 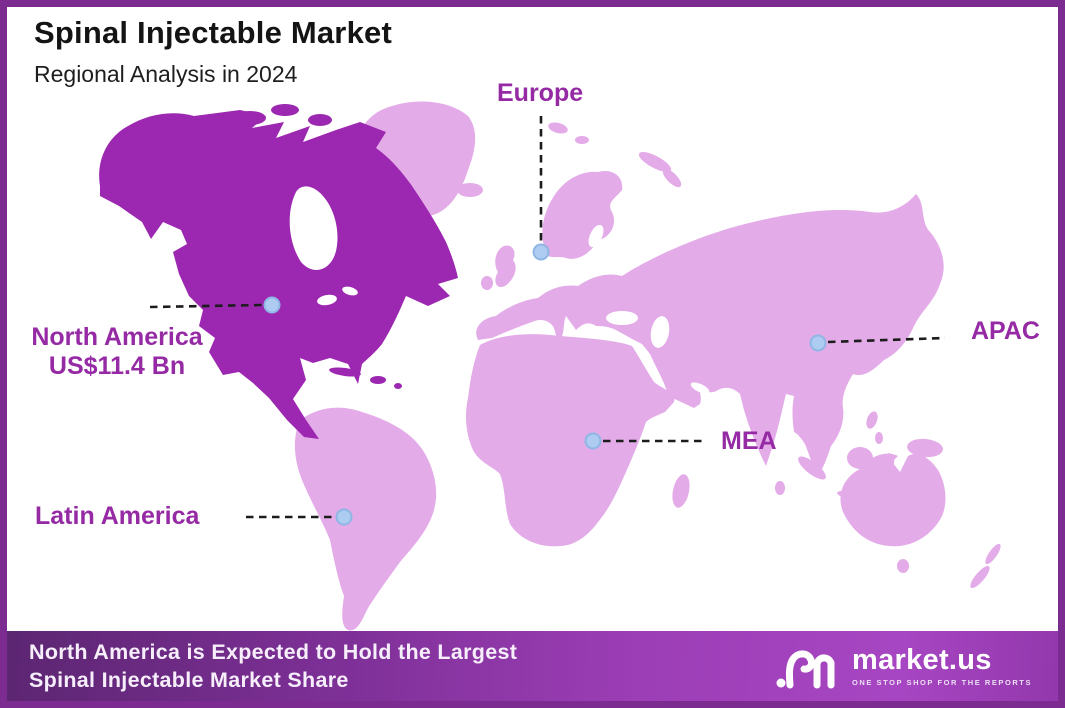 I want to click on map-persian-gulf, so click(x=700, y=388).